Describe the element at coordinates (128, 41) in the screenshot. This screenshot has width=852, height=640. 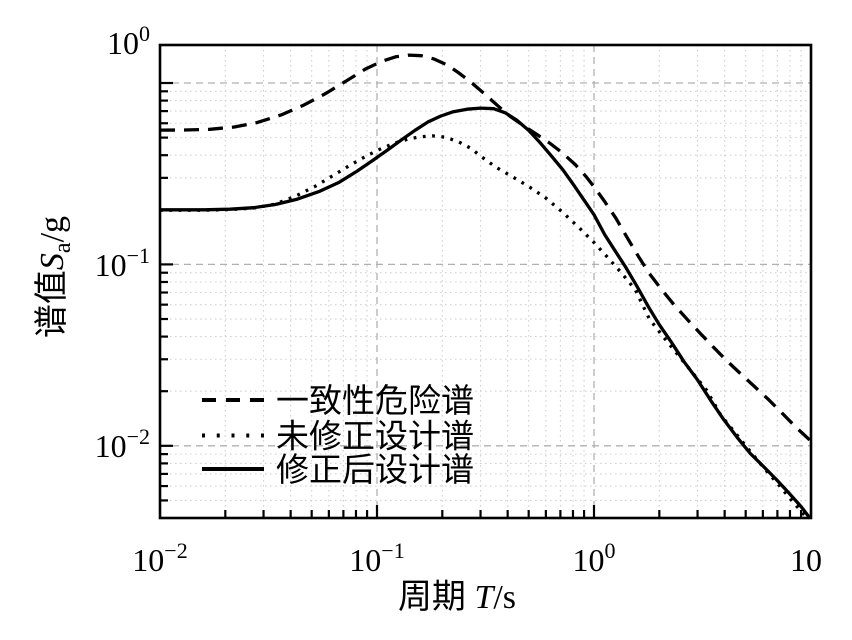
I see `y-tick-1e0: 10⁰` at that location.